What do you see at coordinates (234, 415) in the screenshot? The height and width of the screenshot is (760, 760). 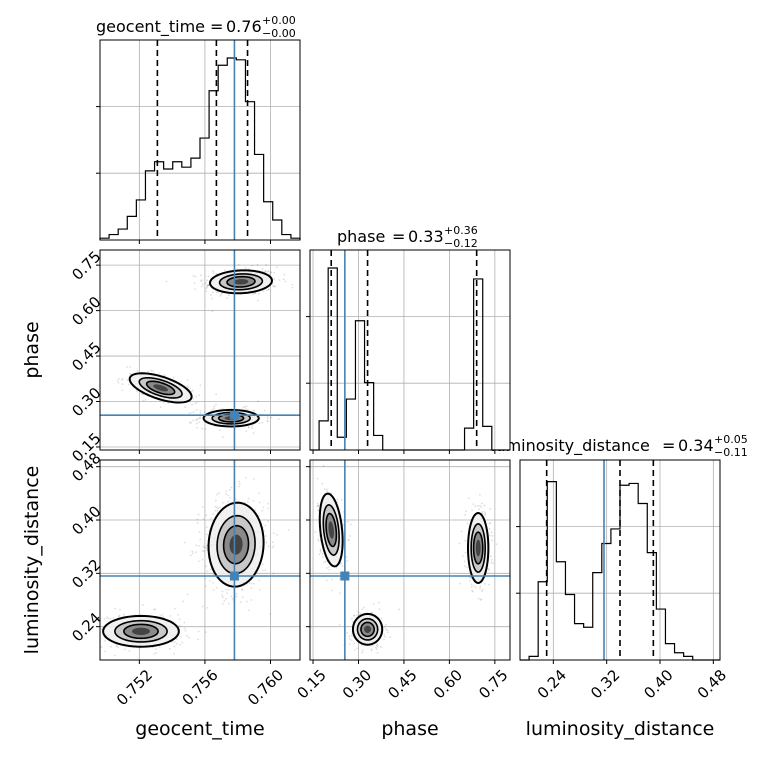 I see `truth-marker-geocent_time_vs_phase` at bounding box center [234, 415].